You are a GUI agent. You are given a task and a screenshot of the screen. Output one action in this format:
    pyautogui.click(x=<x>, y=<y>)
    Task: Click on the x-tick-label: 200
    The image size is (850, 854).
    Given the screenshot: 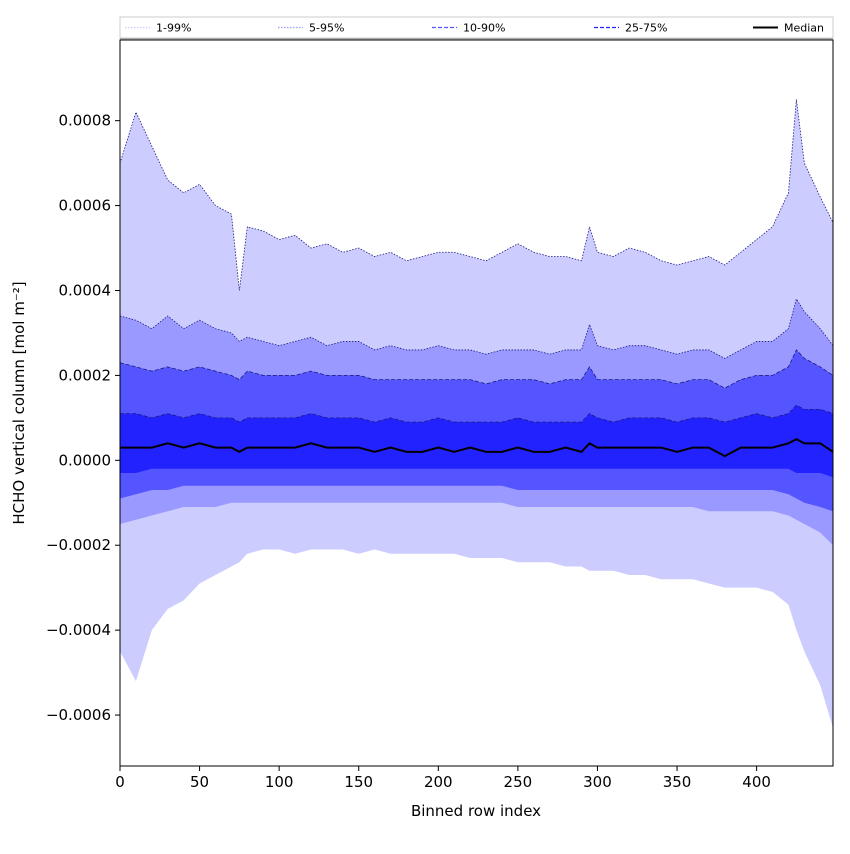 What is the action you would take?
    pyautogui.click(x=438, y=782)
    